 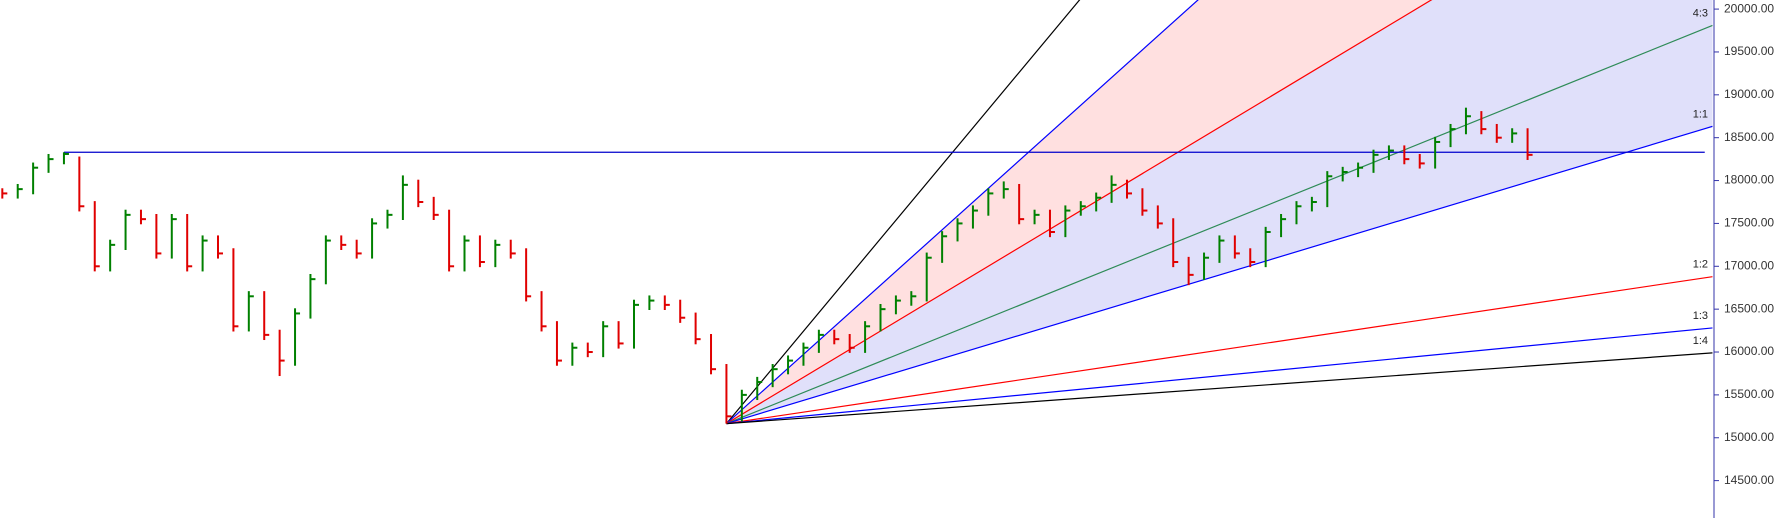 What do you see at coordinates (1749, 223) in the screenshot?
I see `y-tick-label: 17500.00` at bounding box center [1749, 223].